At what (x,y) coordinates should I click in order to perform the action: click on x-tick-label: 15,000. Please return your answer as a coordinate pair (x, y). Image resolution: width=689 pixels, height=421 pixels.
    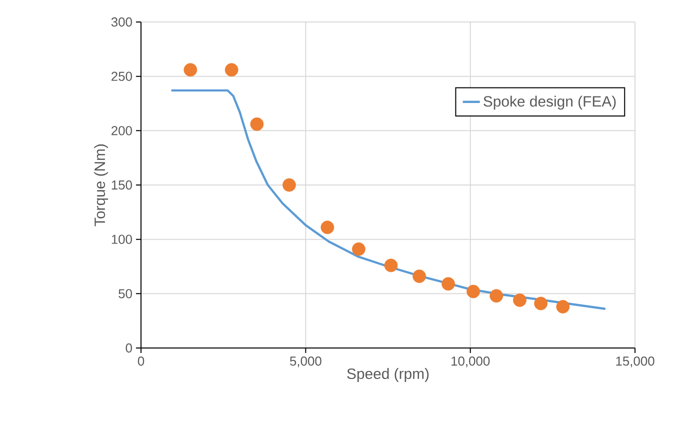
    Looking at the image, I should click on (635, 362).